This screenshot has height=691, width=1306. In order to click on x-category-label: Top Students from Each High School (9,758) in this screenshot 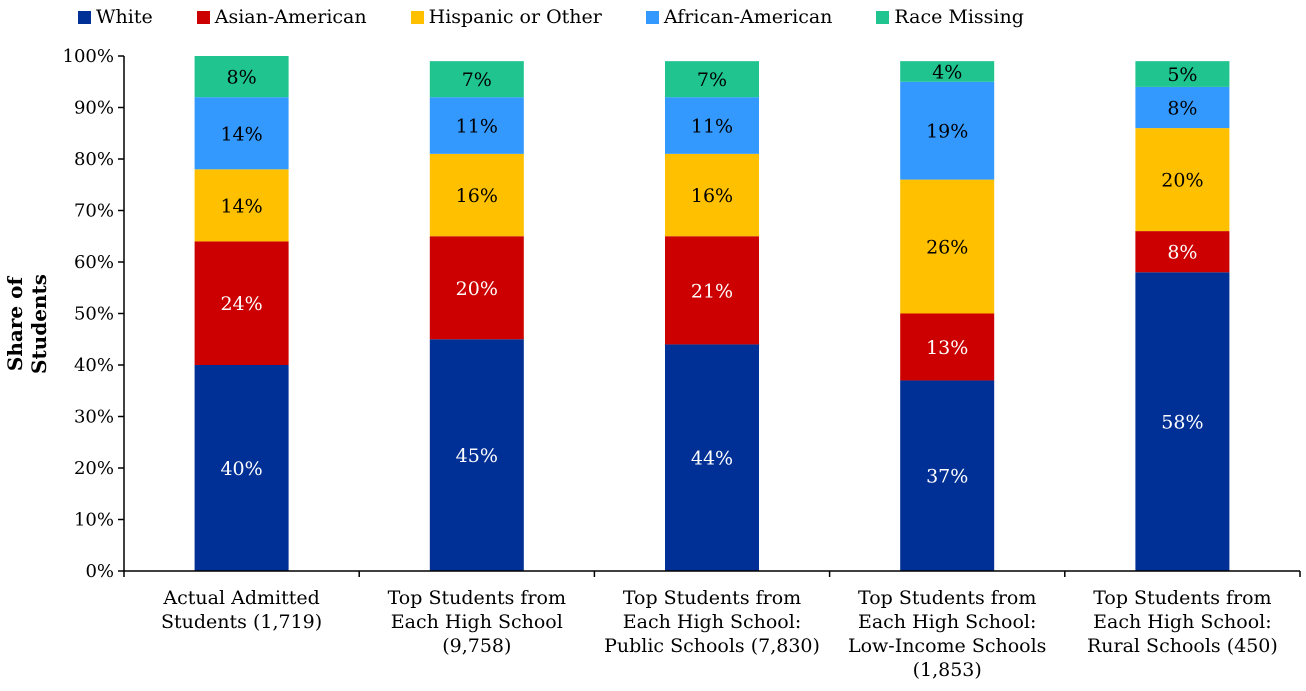, I will do `click(477, 622)`.